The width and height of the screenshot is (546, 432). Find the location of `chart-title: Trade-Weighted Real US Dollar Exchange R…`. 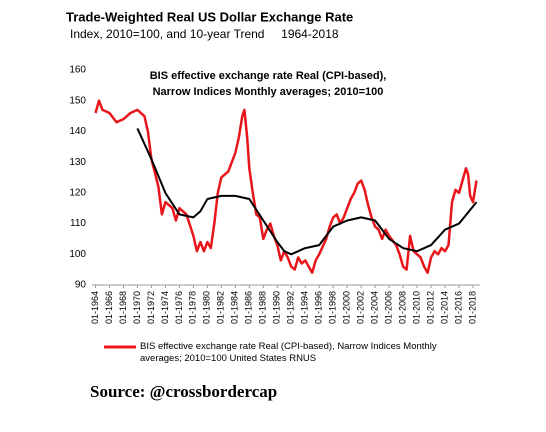

chart-title: Trade-Weighted Real US Dollar Exchange R… is located at coordinates (209, 16).